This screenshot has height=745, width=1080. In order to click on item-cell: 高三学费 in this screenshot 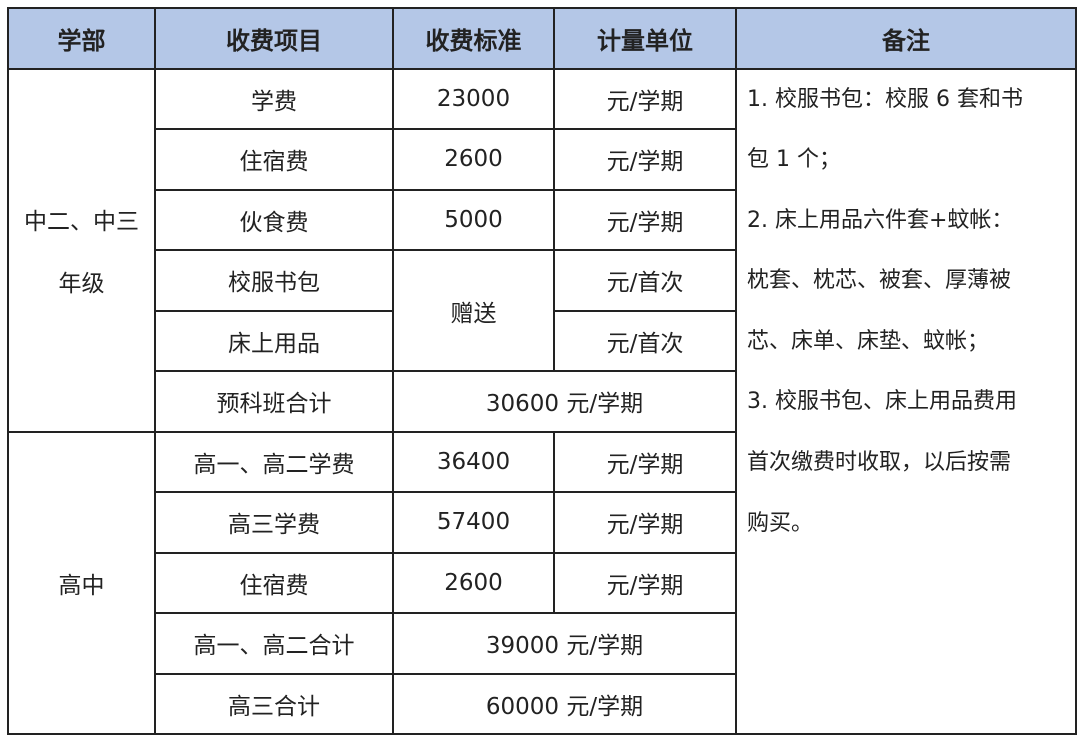, I will do `click(274, 522)`.